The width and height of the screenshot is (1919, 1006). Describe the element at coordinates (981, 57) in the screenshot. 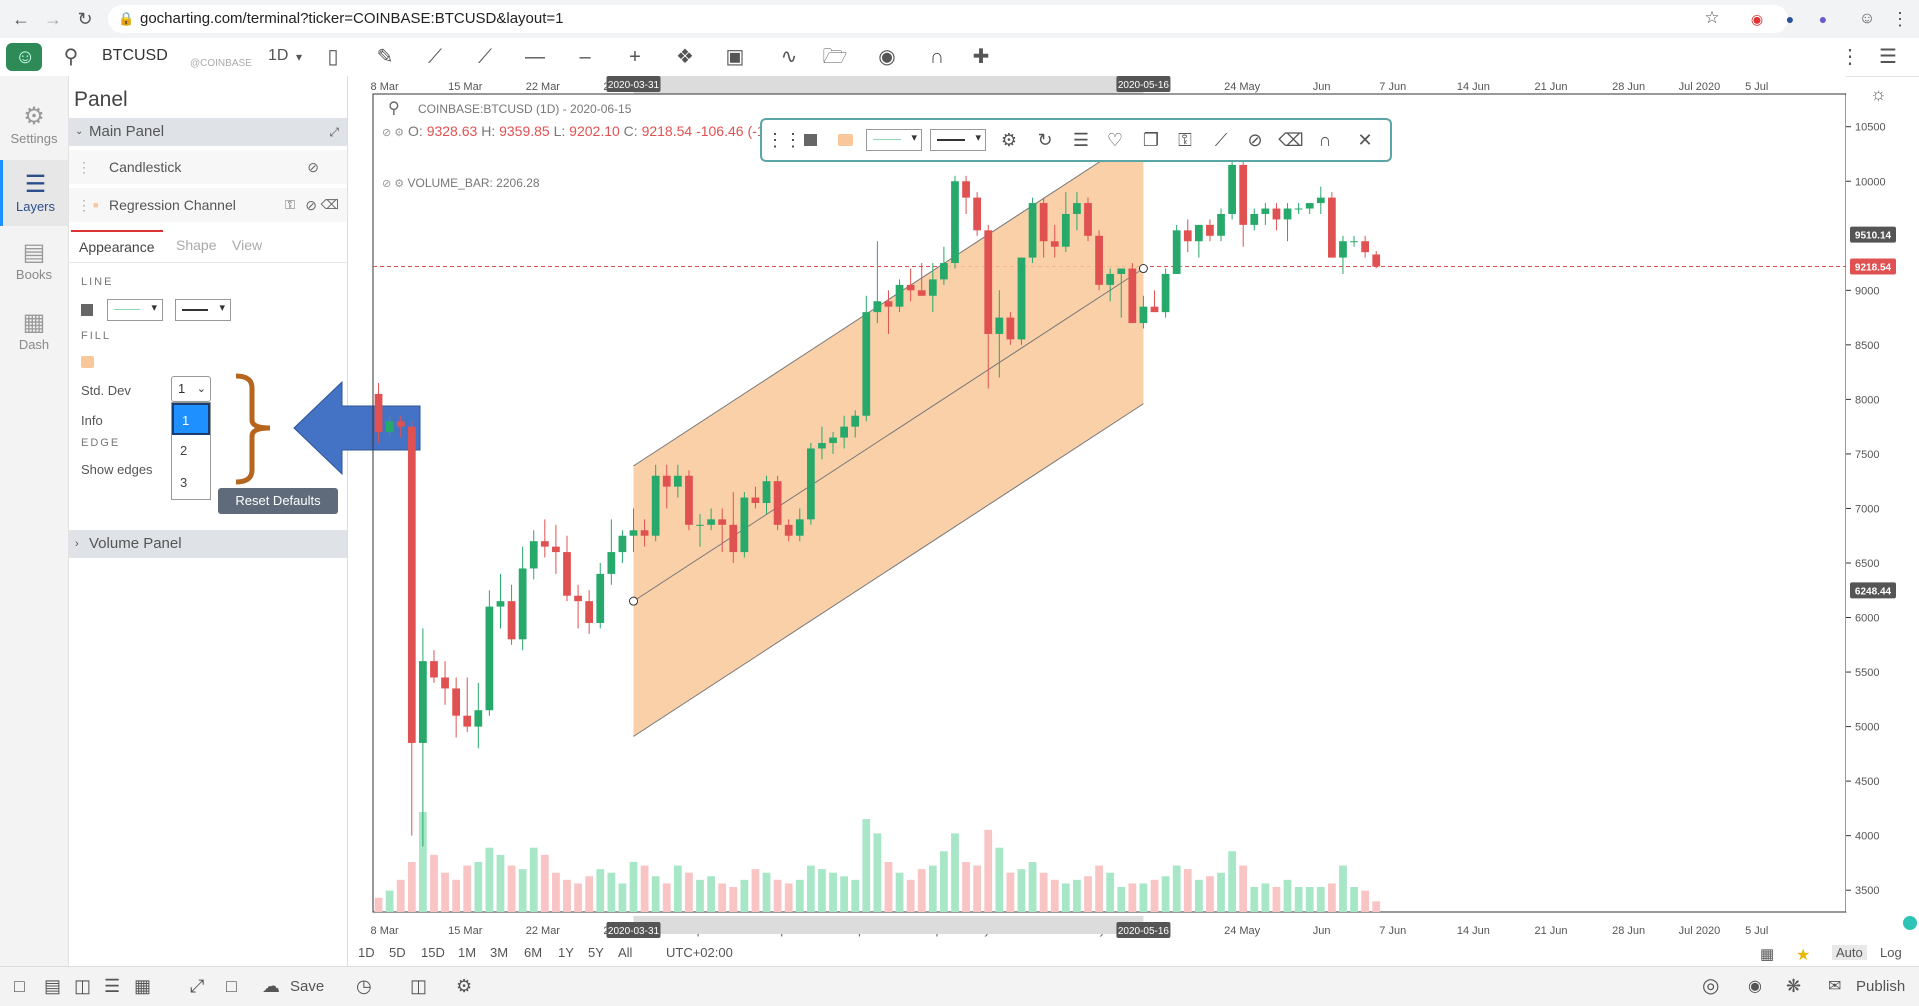

I see `cursor-icon: ✚` at that location.